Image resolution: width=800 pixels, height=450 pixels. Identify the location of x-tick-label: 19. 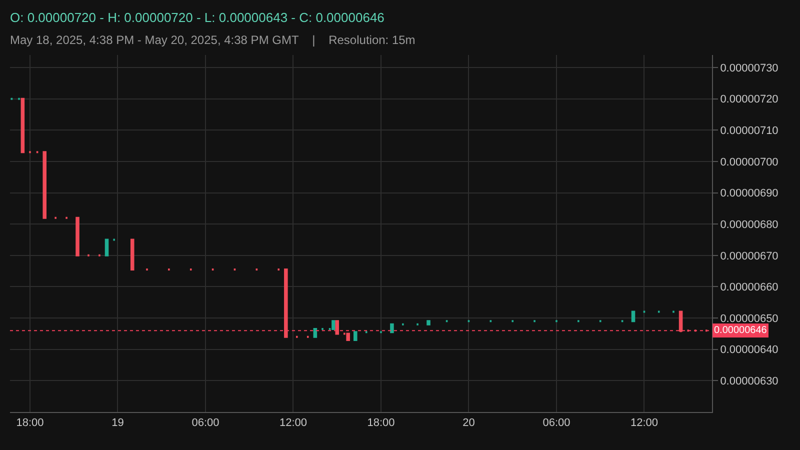
(118, 423).